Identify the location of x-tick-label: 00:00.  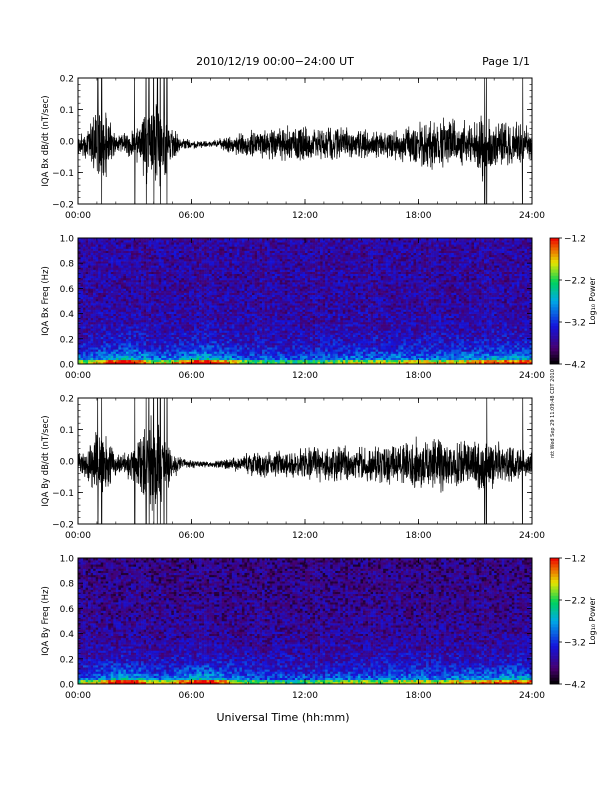
(78, 216).